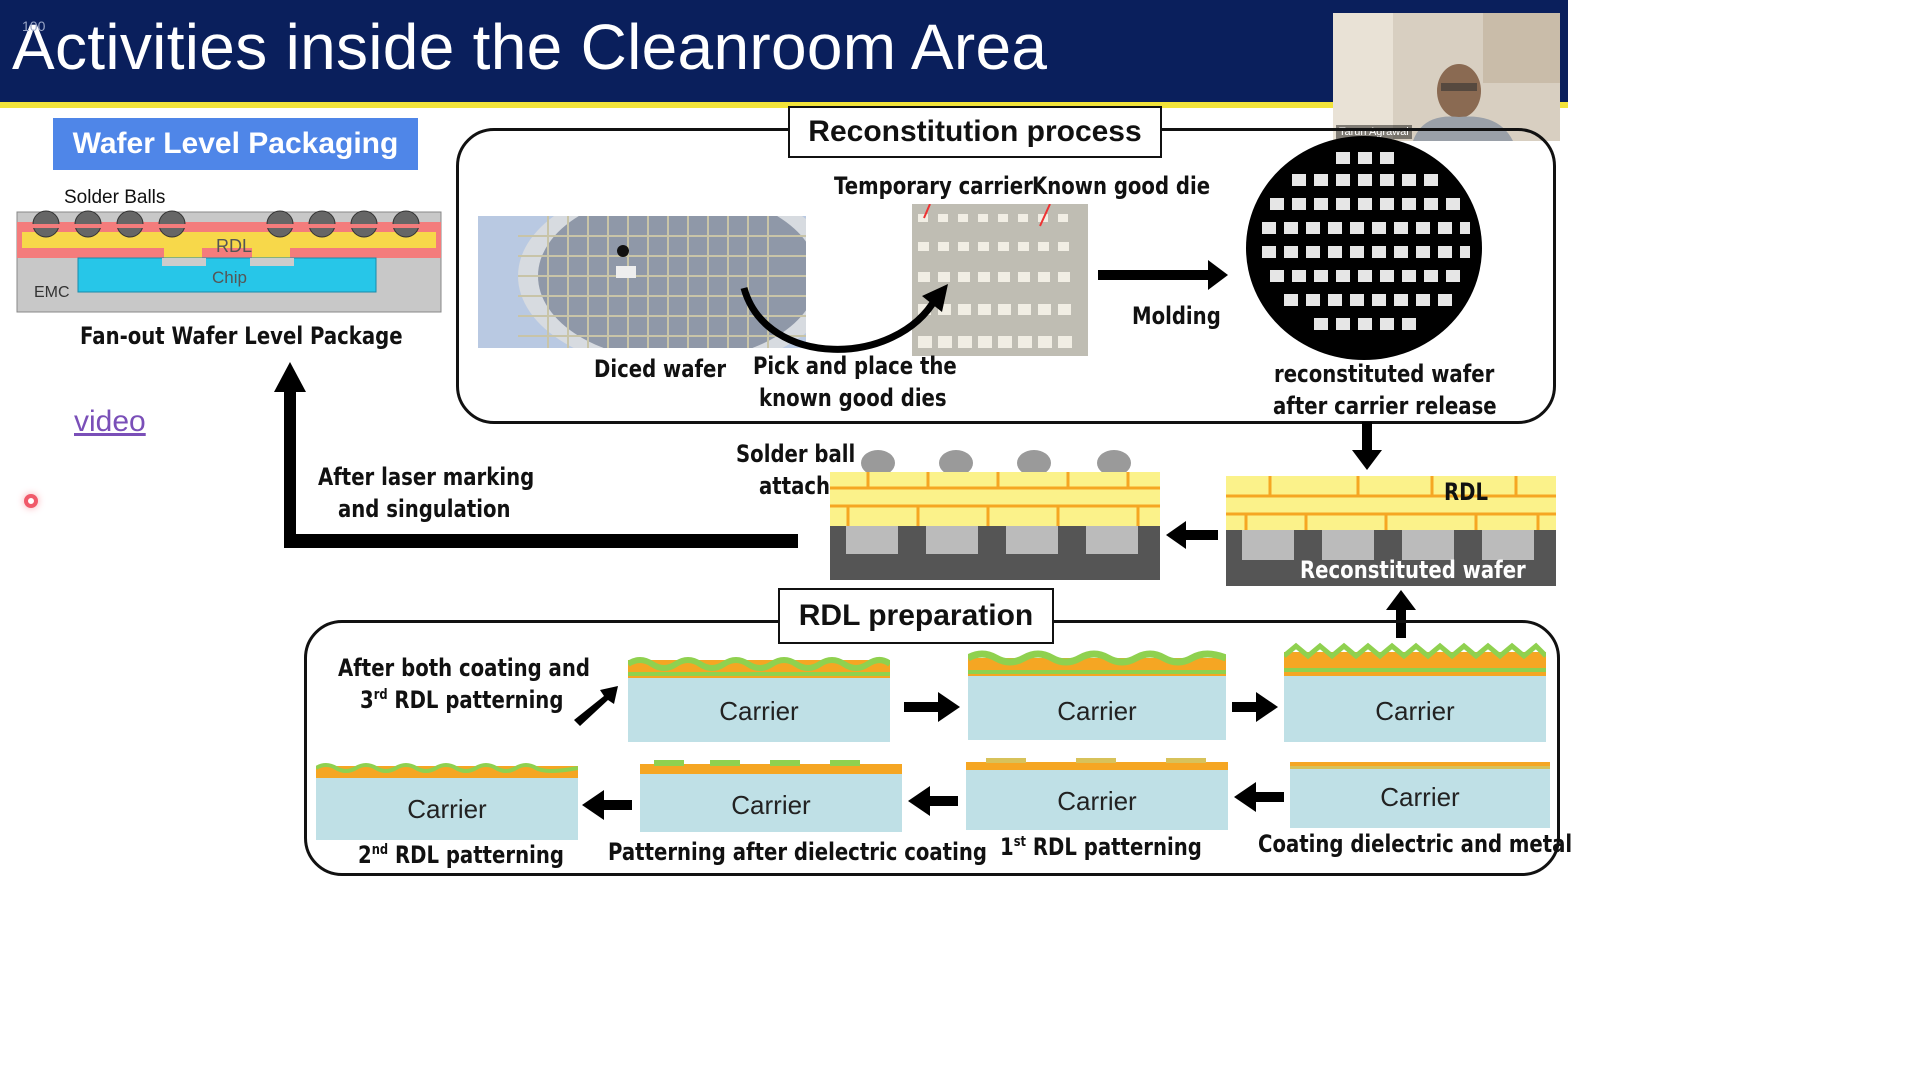 Image resolution: width=1920 pixels, height=1080 pixels. Describe the element at coordinates (771, 767) in the screenshot. I see `rdl-layers-patterning-dielectric` at that location.